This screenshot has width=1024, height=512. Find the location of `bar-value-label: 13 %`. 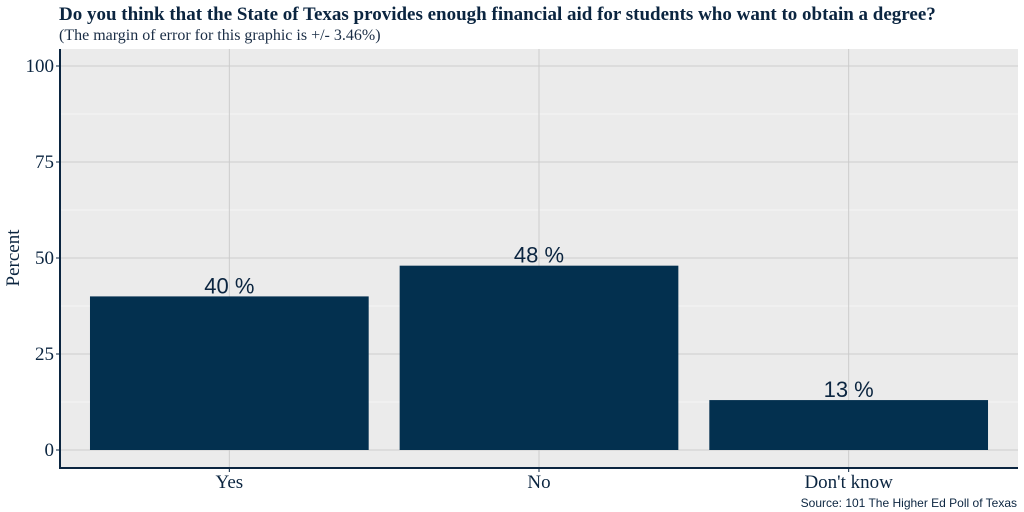

bar-value-label: 13 % is located at coordinates (849, 389).